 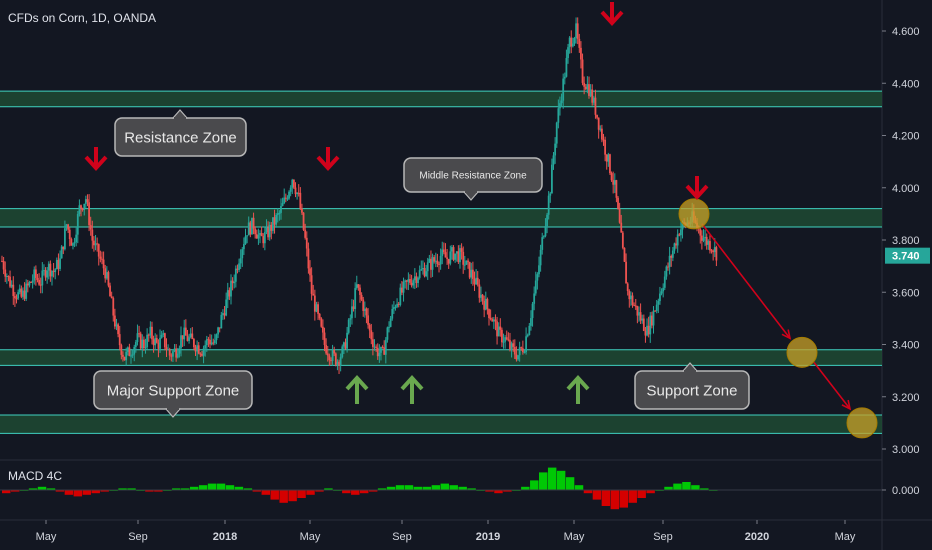 I want to click on x-tick-label: May, so click(x=310, y=537).